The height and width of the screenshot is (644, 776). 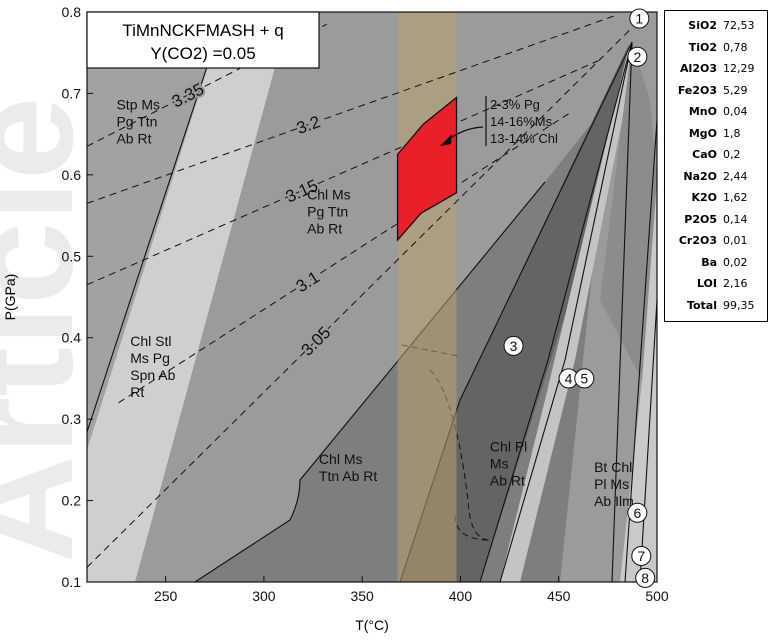 I want to click on chart-title: TiMnNCKFMASH + q, so click(x=202, y=30).